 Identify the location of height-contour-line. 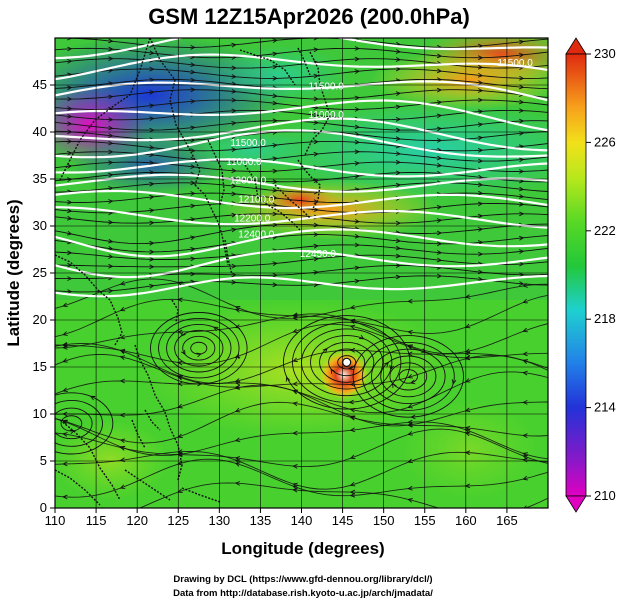
(301, 49).